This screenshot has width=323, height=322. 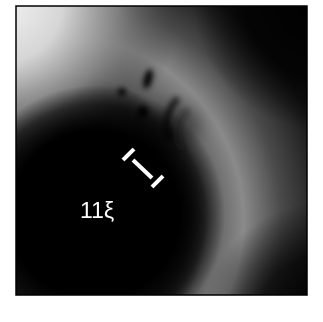 What do you see at coordinates (143, 168) in the screenshot?
I see `scale-bar` at bounding box center [143, 168].